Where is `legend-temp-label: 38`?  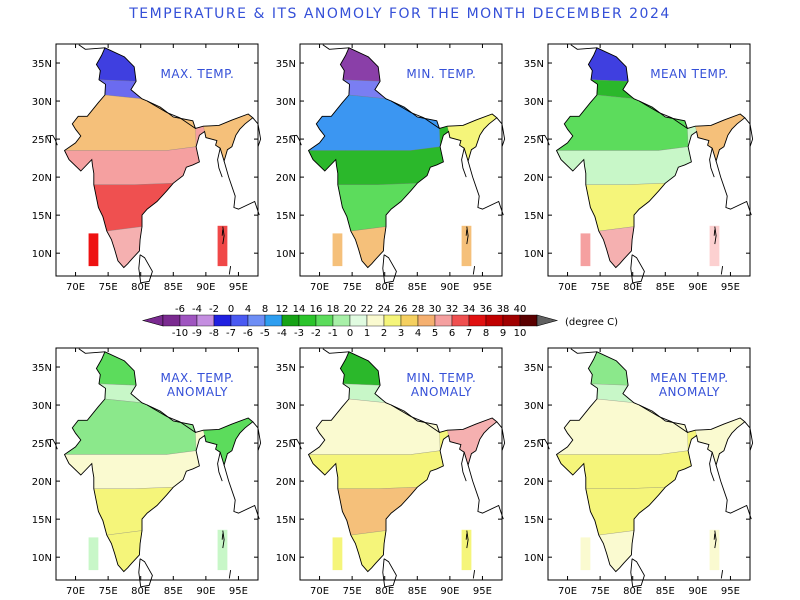
legend-temp-label: 38 is located at coordinates (503, 309).